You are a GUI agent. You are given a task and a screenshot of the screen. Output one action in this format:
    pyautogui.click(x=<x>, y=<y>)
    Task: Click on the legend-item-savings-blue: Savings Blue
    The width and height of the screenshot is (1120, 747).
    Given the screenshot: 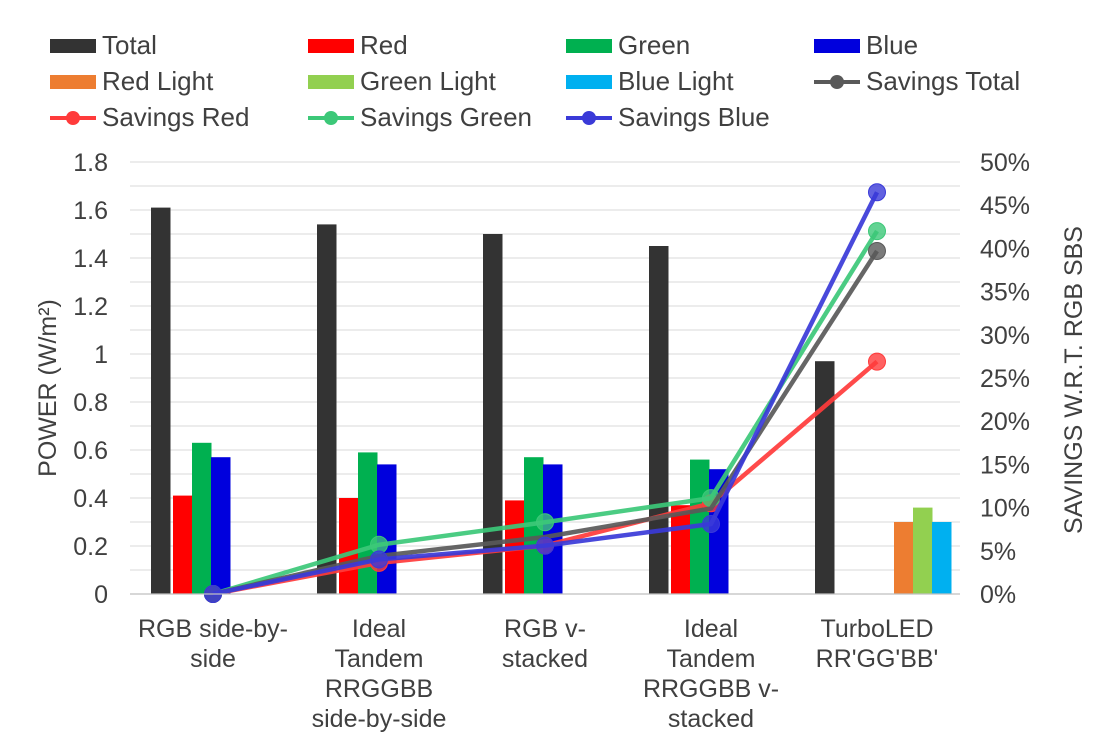 What is the action you would take?
    pyautogui.click(x=668, y=117)
    